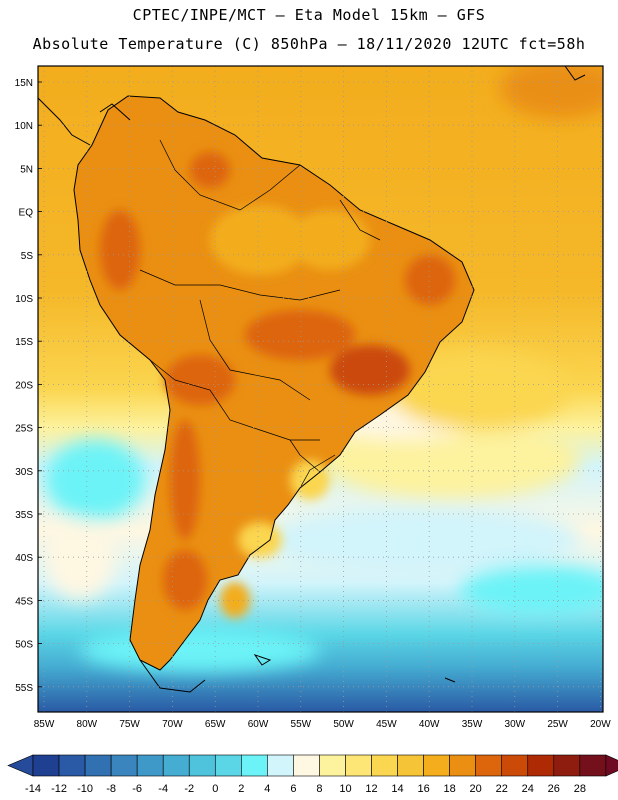 The height and width of the screenshot is (800, 618). I want to click on latitude-label: EQ, so click(26, 213).